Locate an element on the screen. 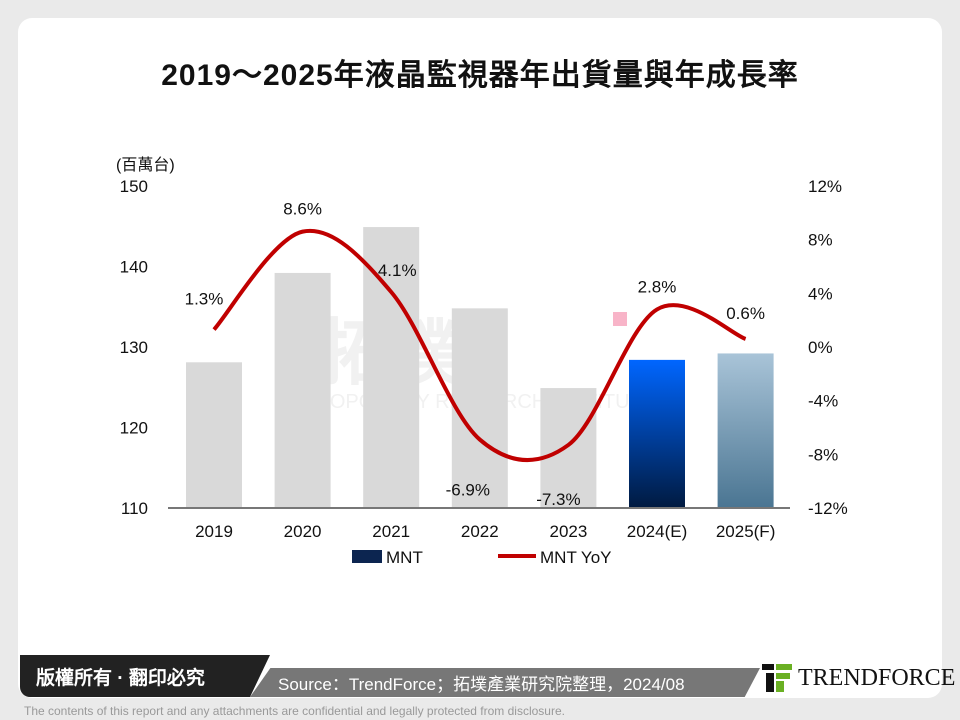 The height and width of the screenshot is (720, 960). x-tick-label: 2024(E) is located at coordinates (657, 531).